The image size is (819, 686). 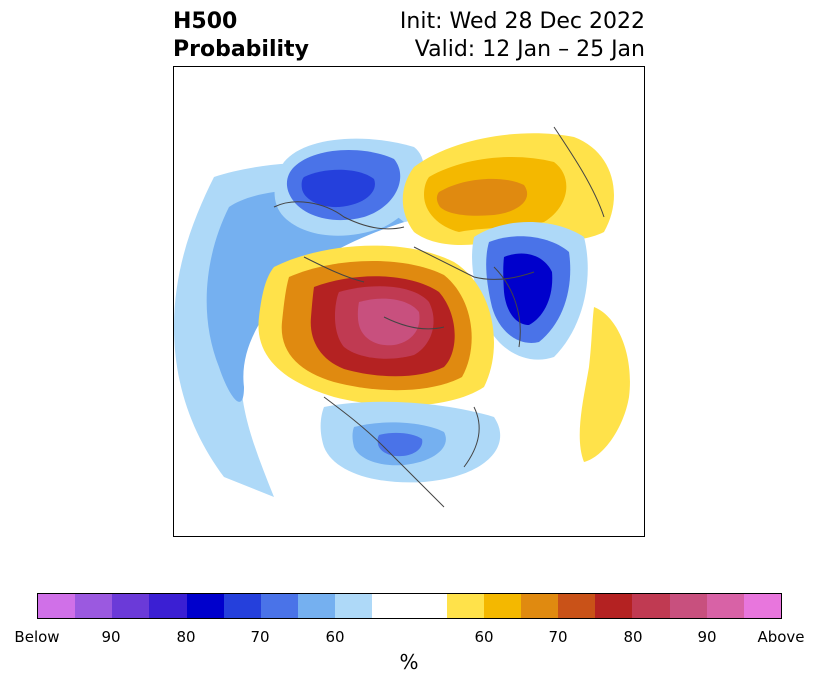 What do you see at coordinates (400, 444) in the screenshot?
I see `below-80-region-usa` at bounding box center [400, 444].